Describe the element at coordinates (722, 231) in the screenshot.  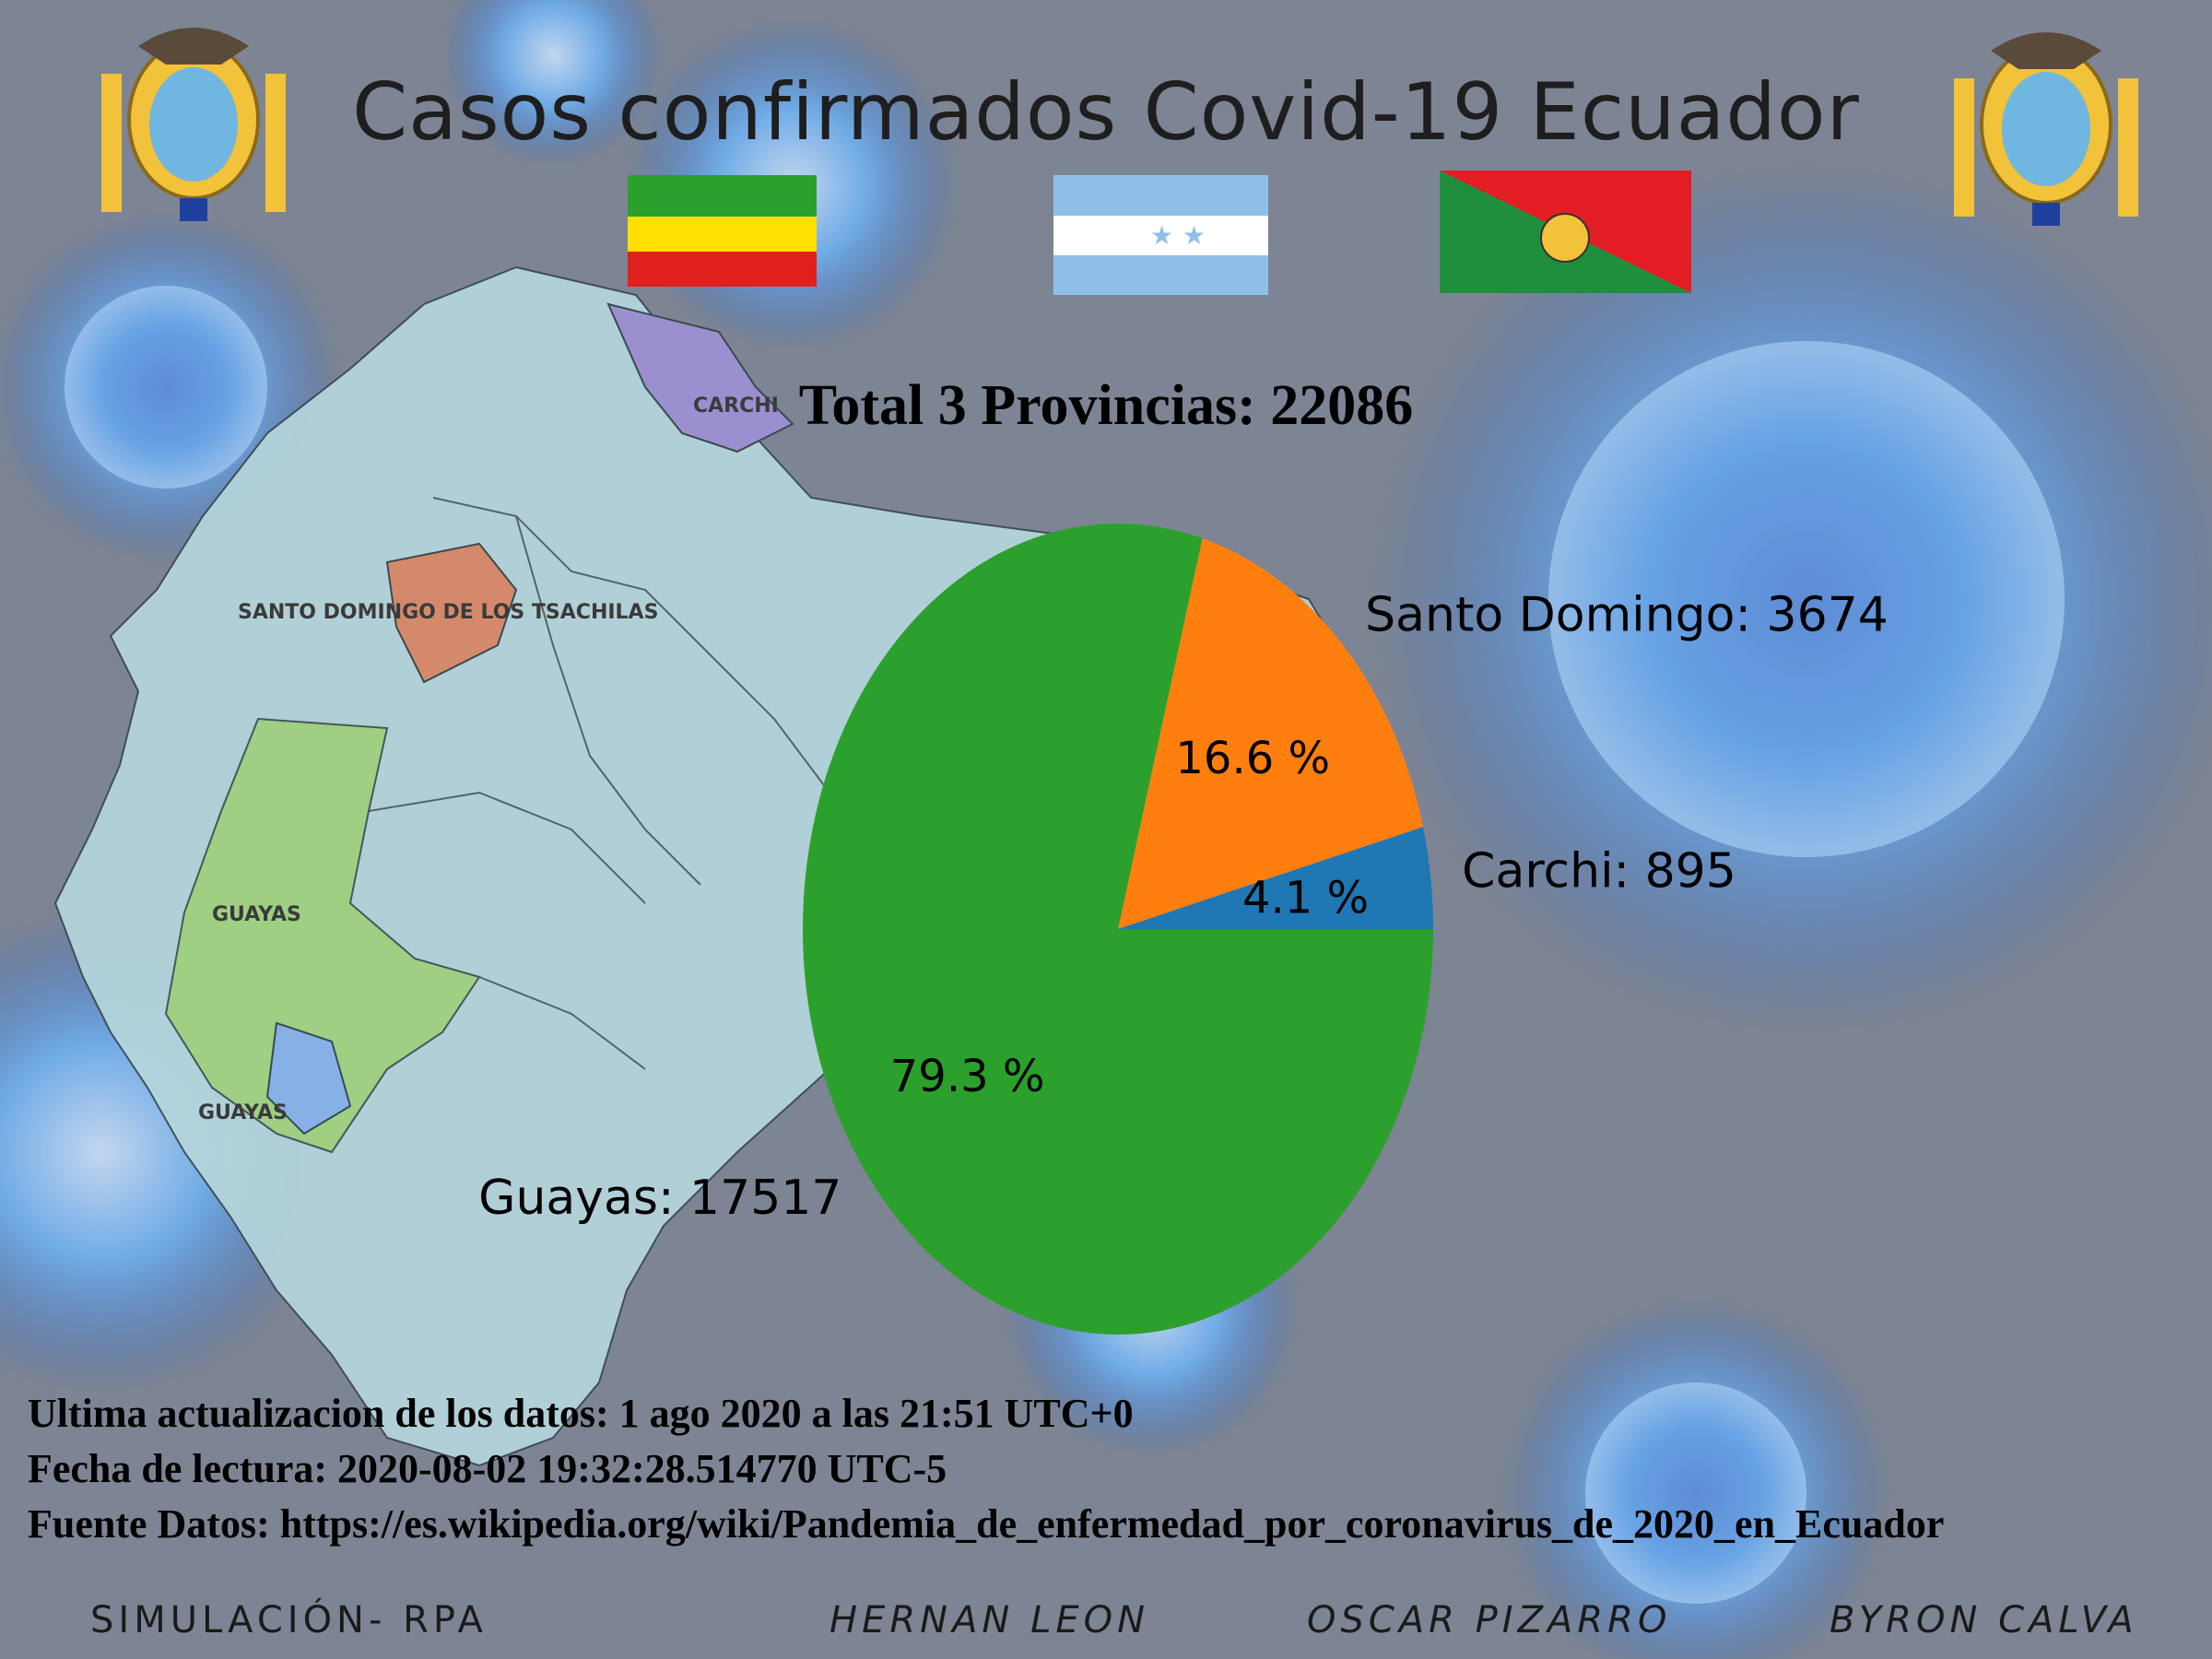
I see `carchi-flag` at that location.